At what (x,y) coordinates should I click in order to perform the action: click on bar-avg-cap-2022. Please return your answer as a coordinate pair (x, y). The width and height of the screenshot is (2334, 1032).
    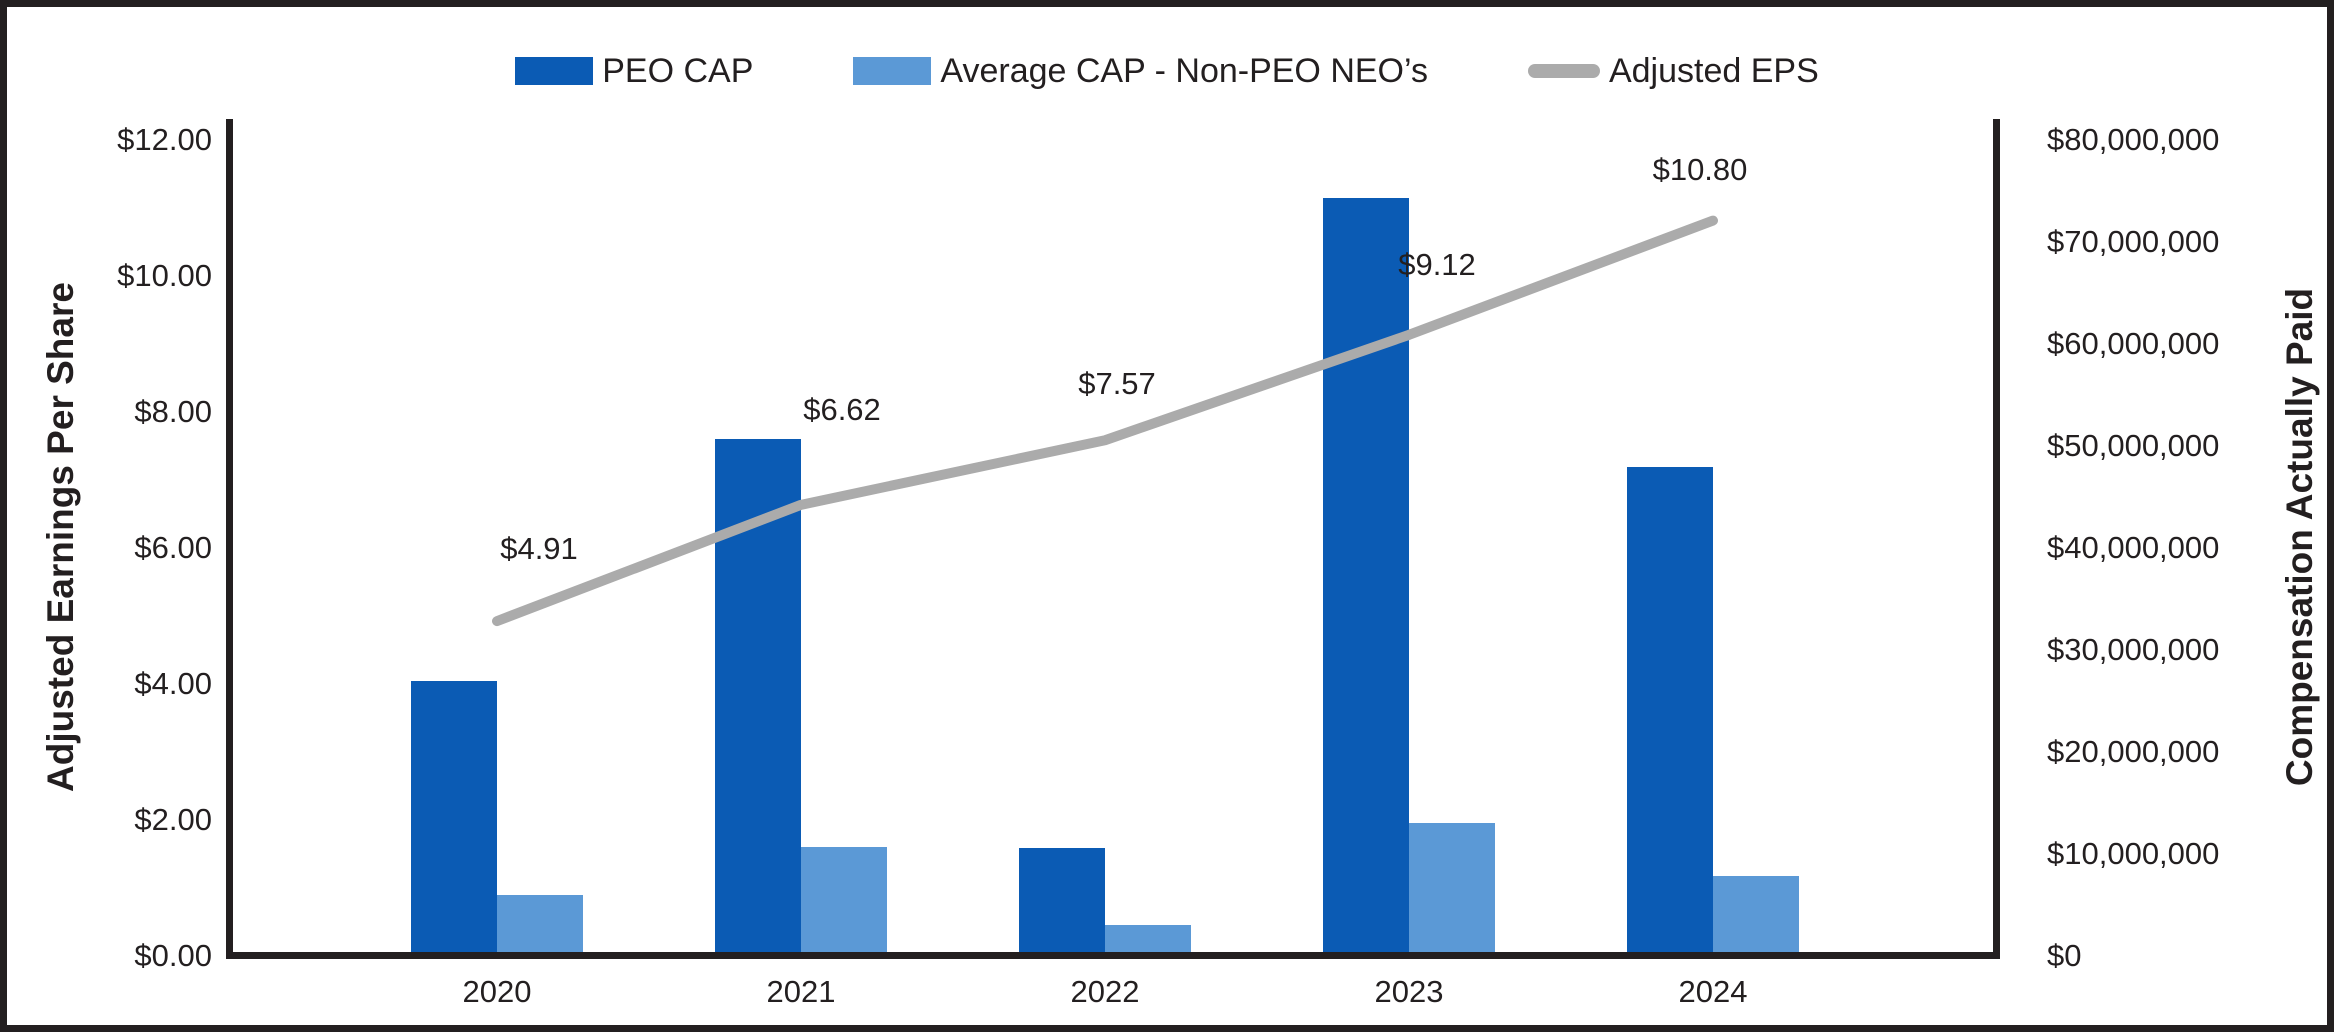
    Looking at the image, I should click on (1148, 940).